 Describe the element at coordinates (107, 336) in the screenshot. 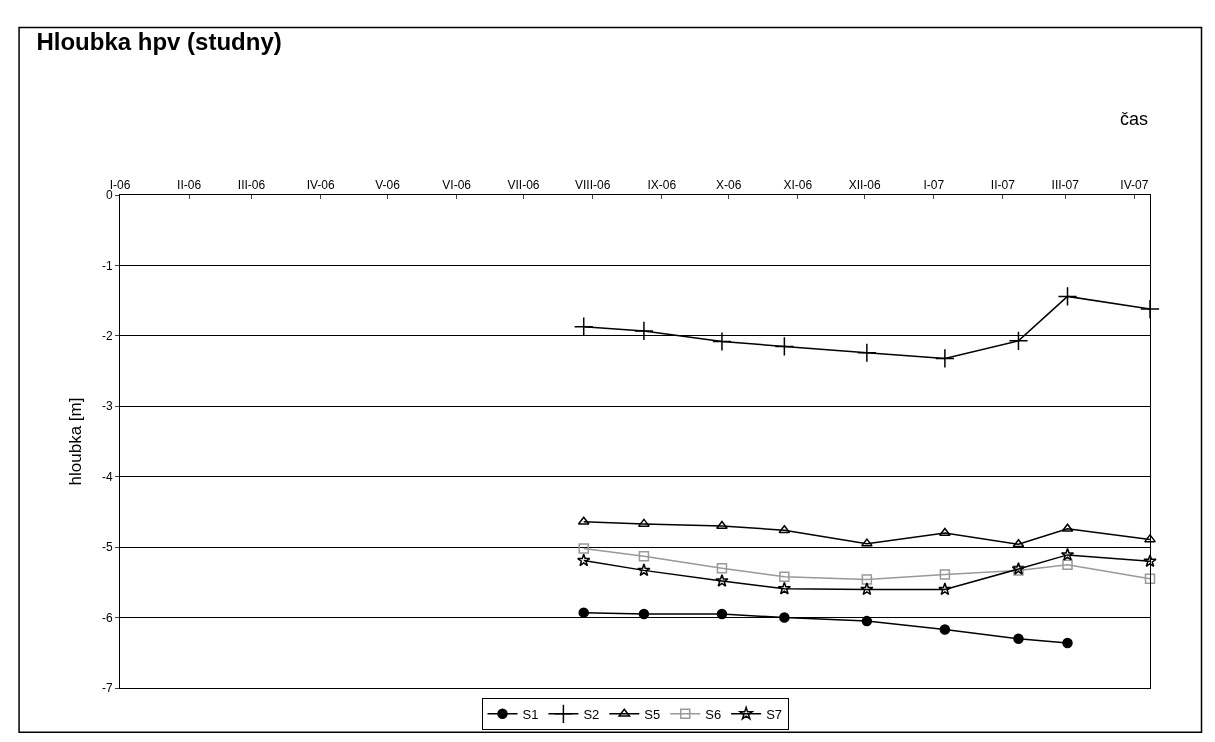

I see `y-tick-label: -2` at that location.